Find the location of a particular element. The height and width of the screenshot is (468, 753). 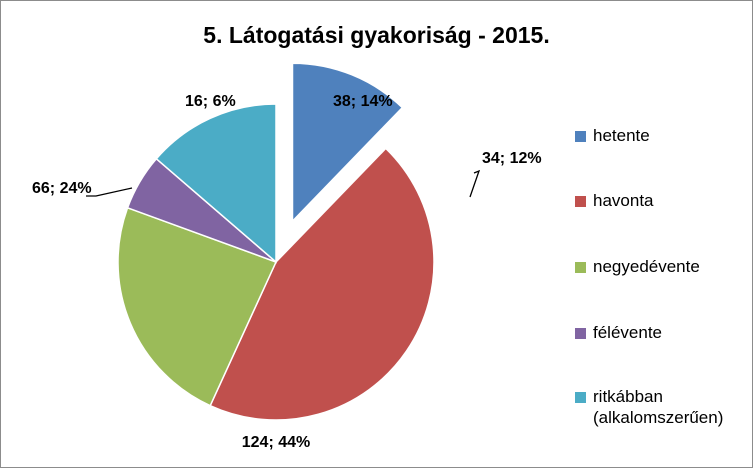

legend-label-havonta: havonta is located at coordinates (623, 200).